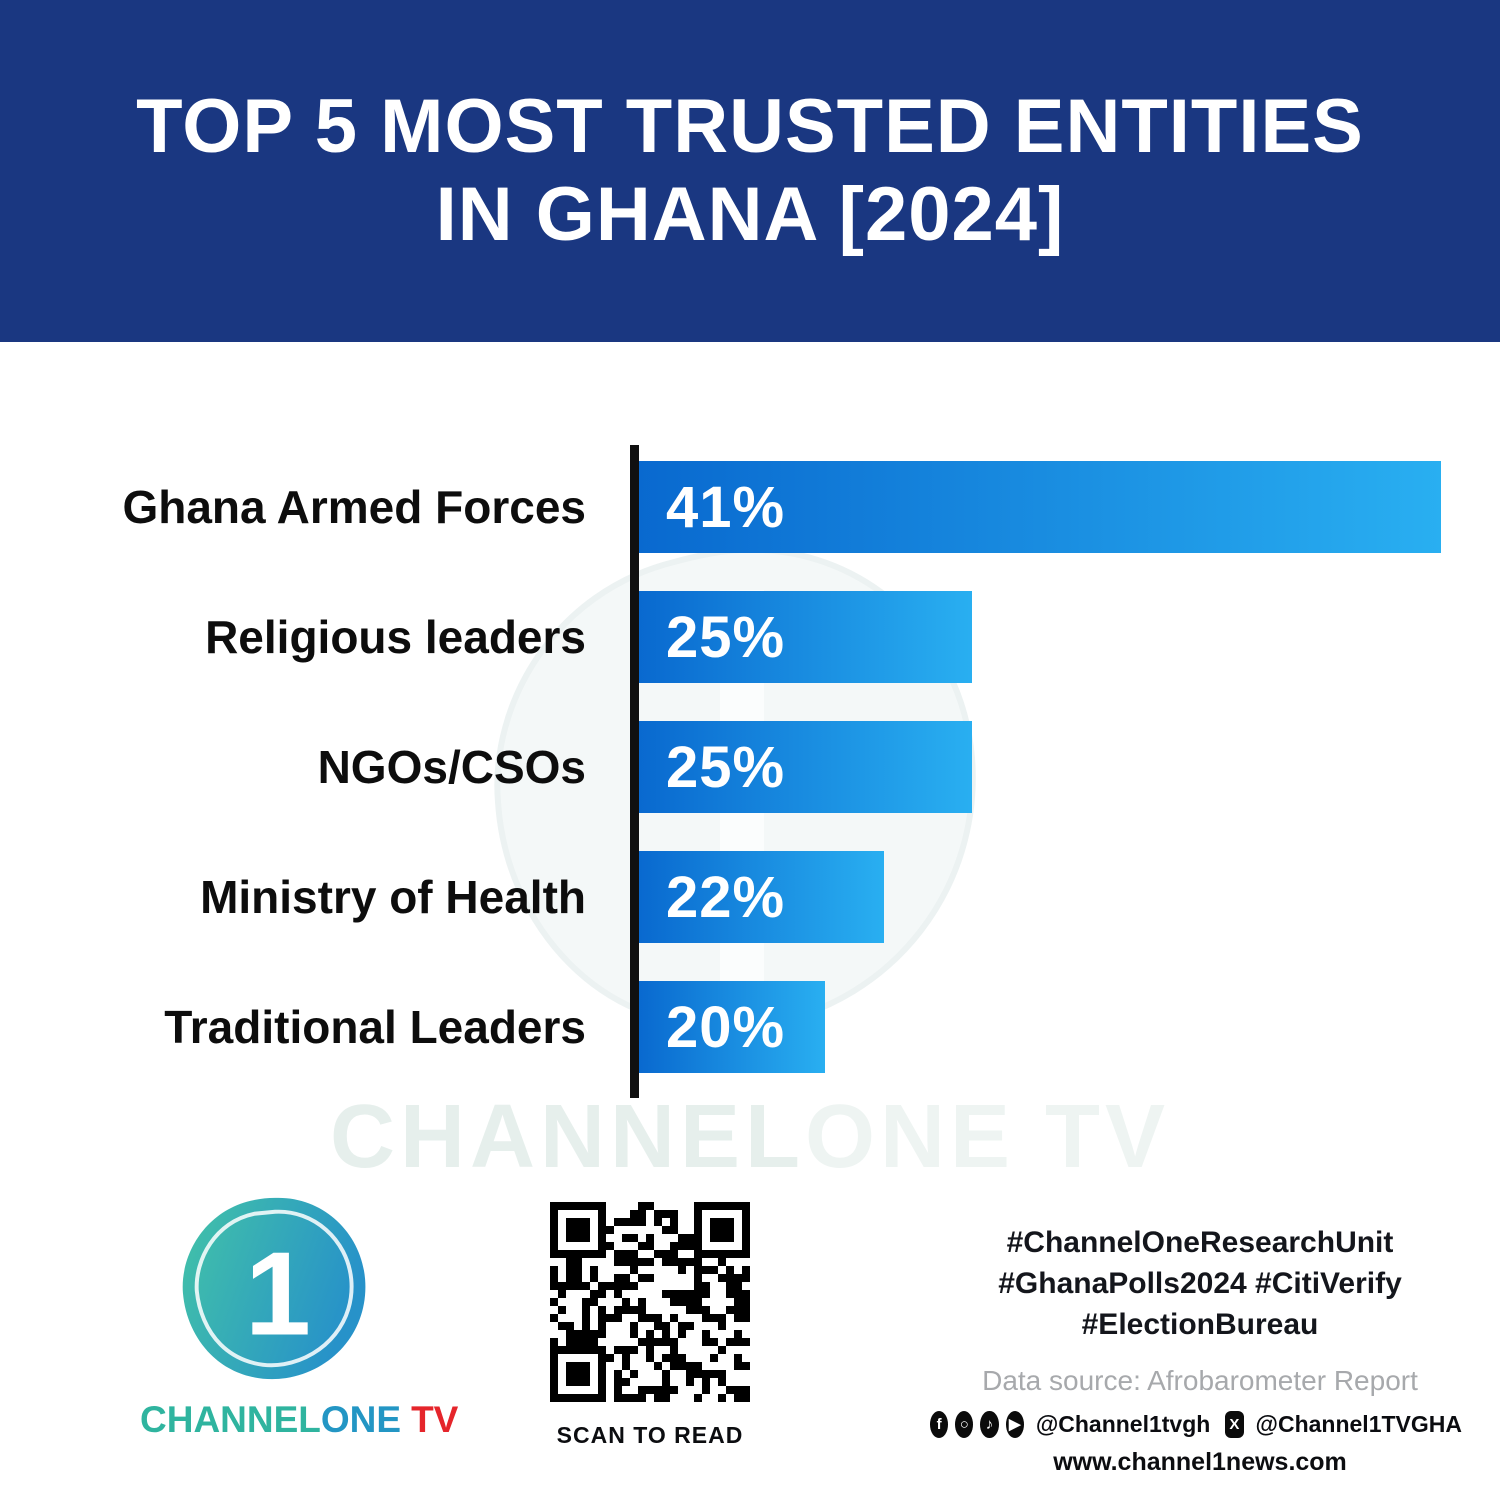  I want to click on qr-caption: SCAN TO READ, so click(650, 1435).